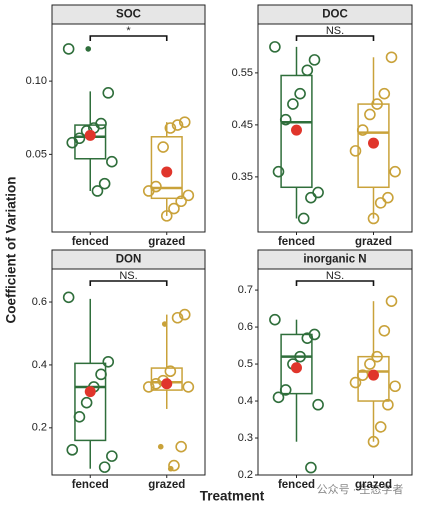  What do you see at coordinates (242, 73) in the screenshot?
I see `y-tick-label: 0.55` at bounding box center [242, 73].